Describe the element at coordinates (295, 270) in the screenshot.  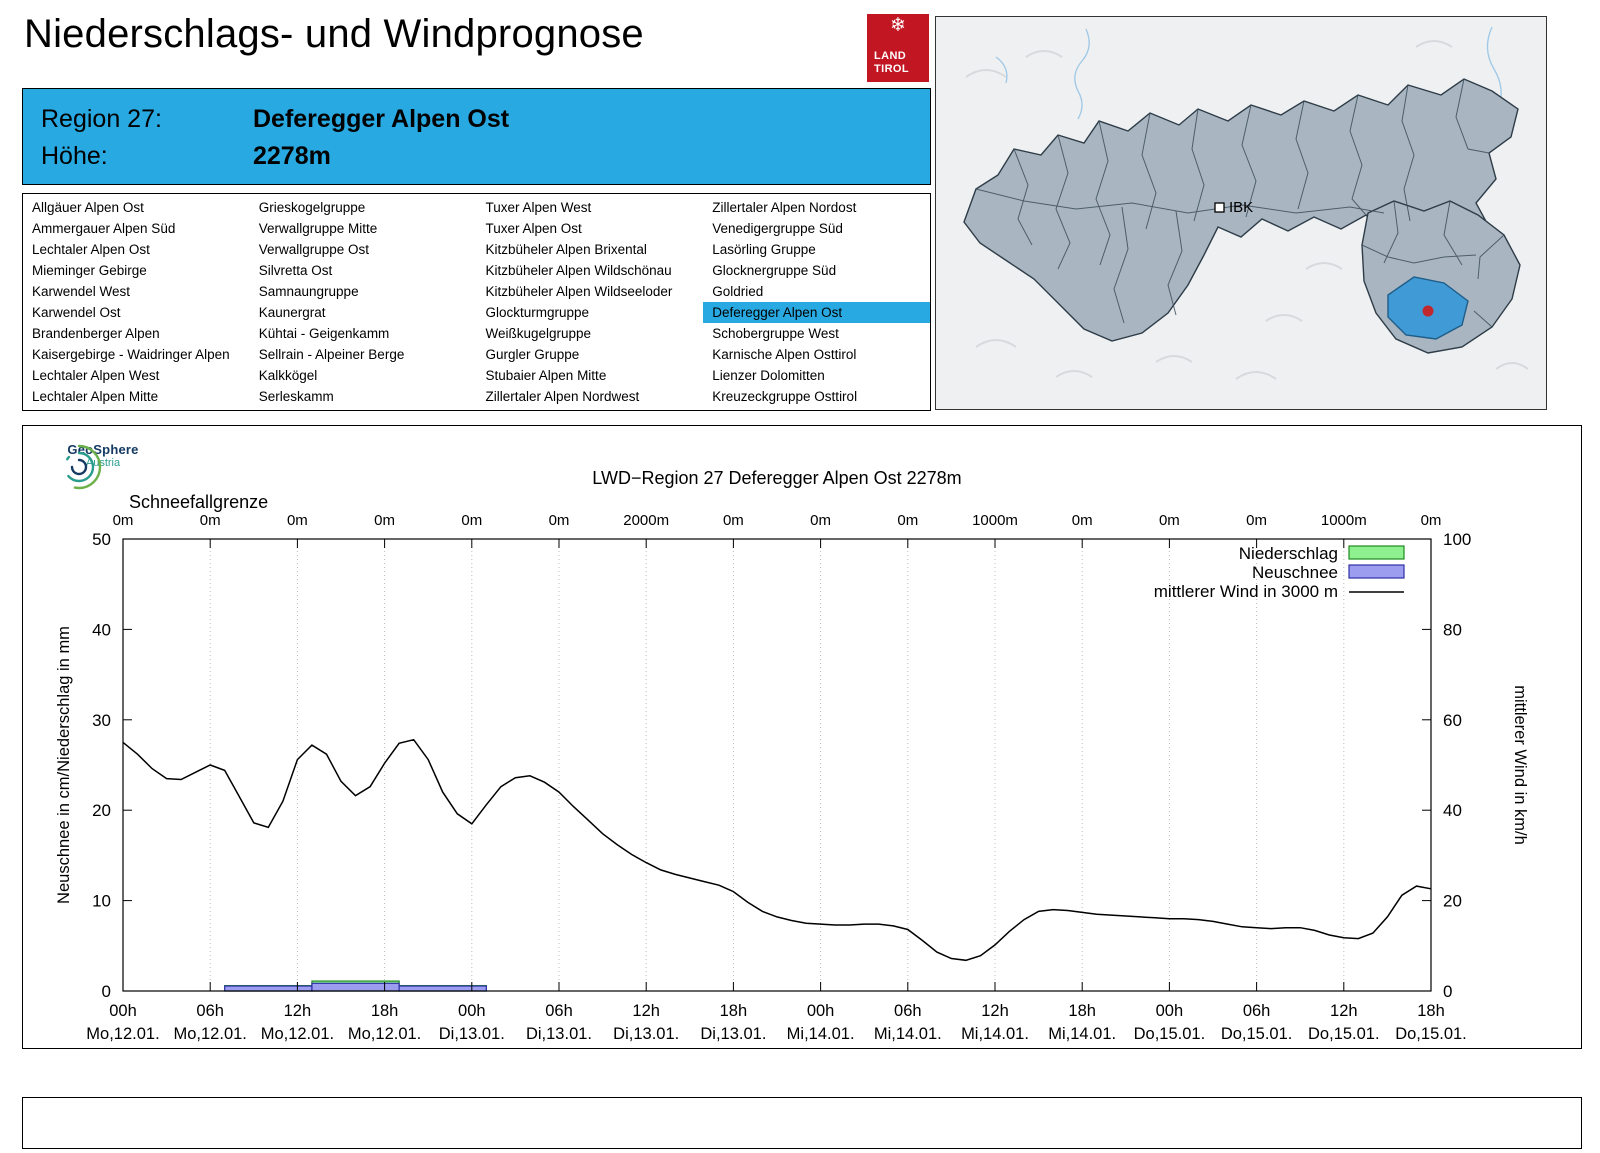
I see `region-list-item: Silvretta Ost` at that location.